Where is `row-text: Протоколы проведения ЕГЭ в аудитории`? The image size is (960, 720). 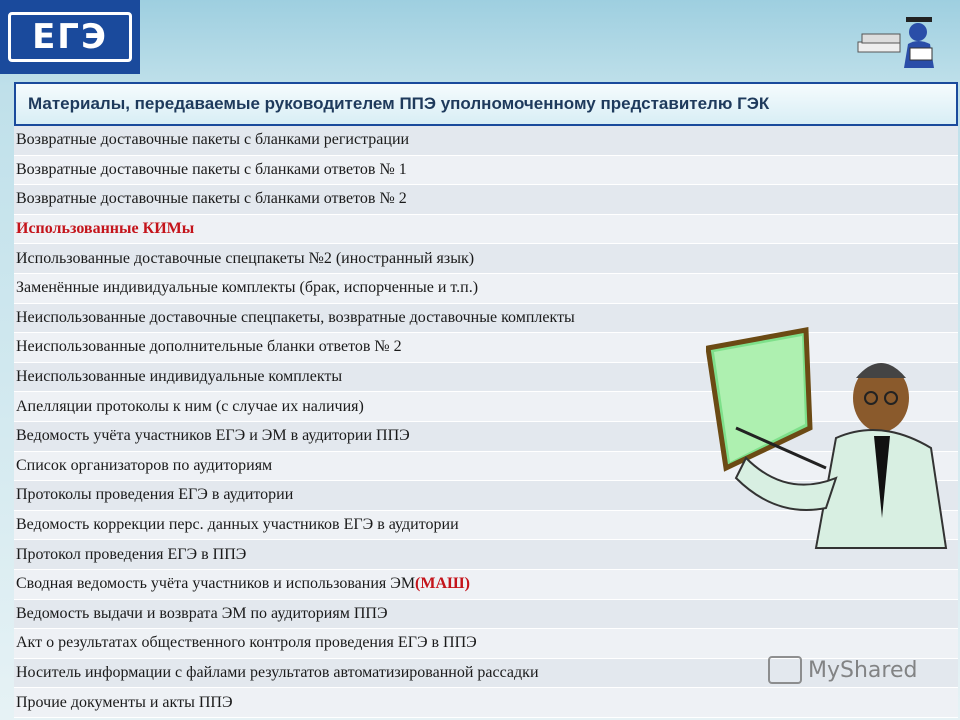 row-text: Протоколы проведения ЕГЭ в аудитории is located at coordinates (155, 495).